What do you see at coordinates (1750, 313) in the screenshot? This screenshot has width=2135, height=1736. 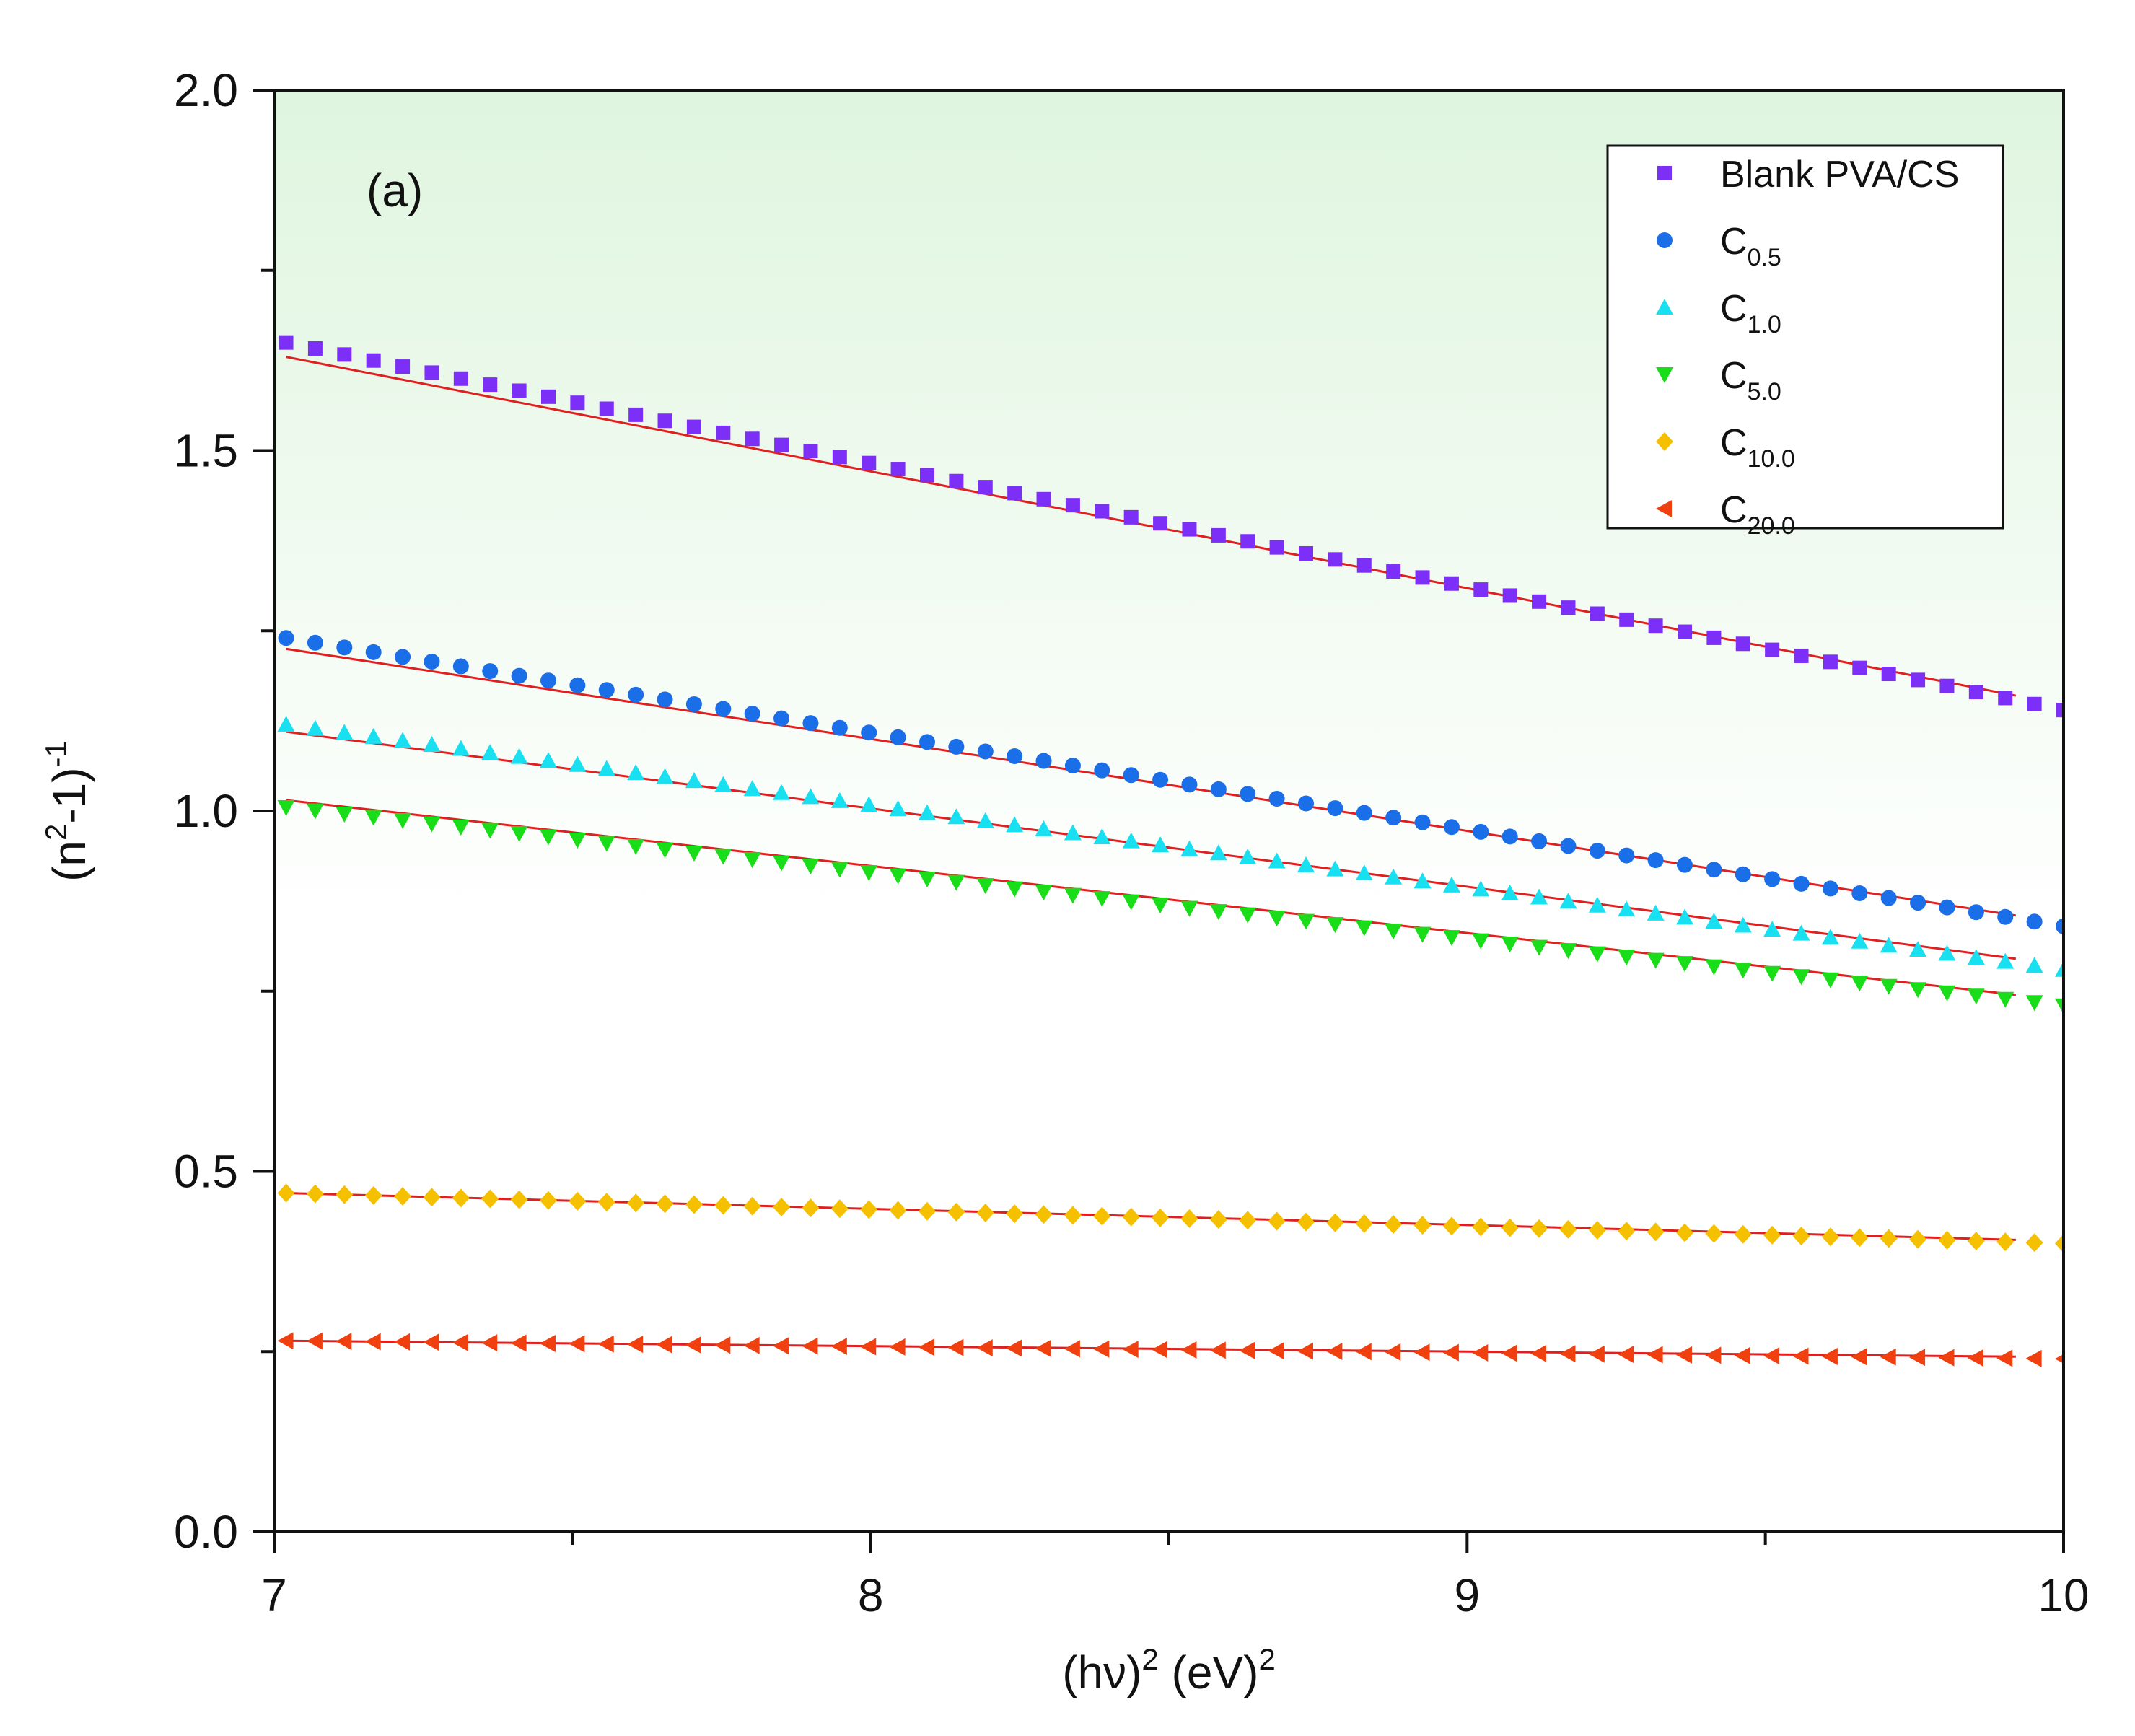 I see `legend-label: C1.0` at bounding box center [1750, 313].